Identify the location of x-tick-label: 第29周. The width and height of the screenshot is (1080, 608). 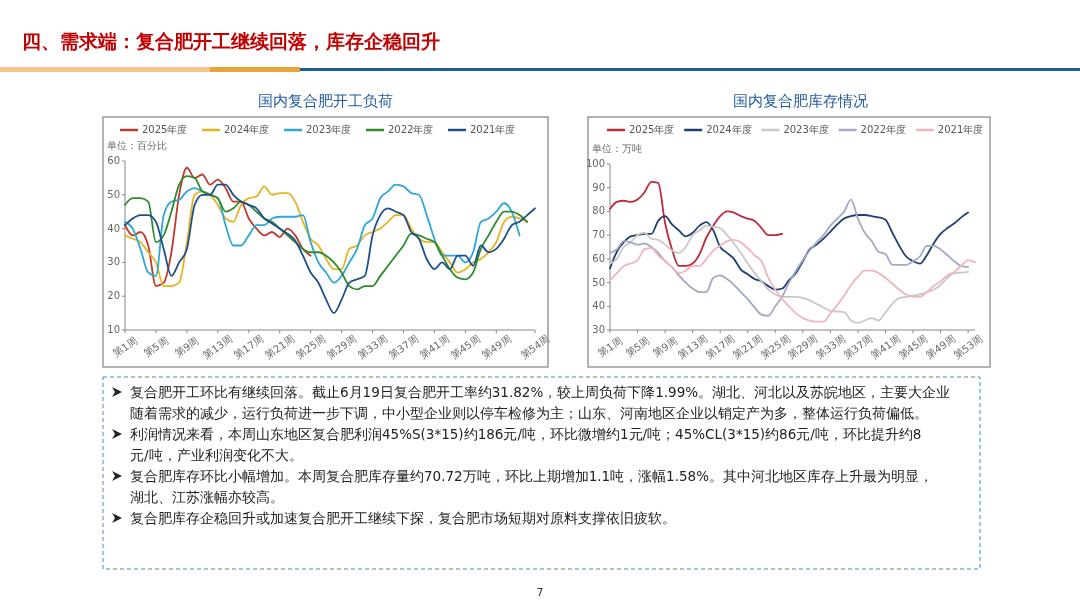
(342, 347).